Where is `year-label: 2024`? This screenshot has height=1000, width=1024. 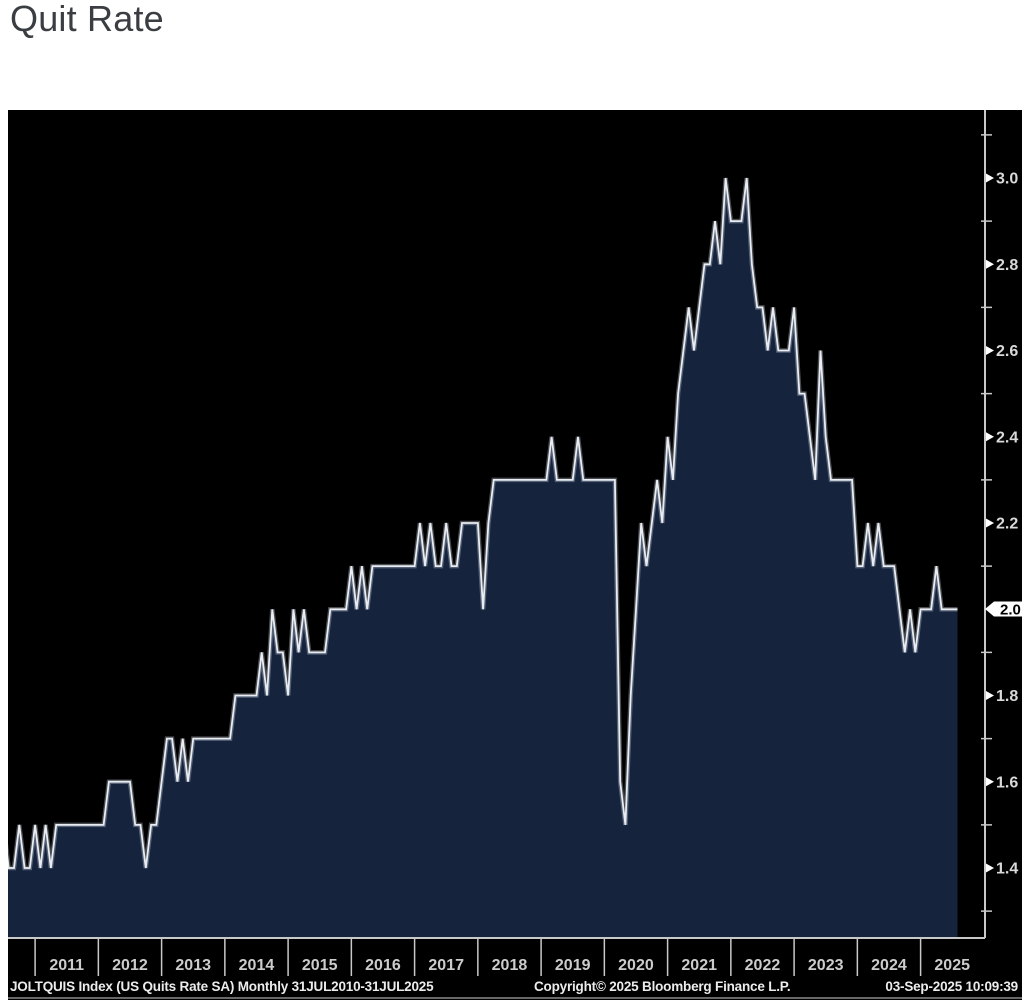 year-label: 2024 is located at coordinates (889, 965).